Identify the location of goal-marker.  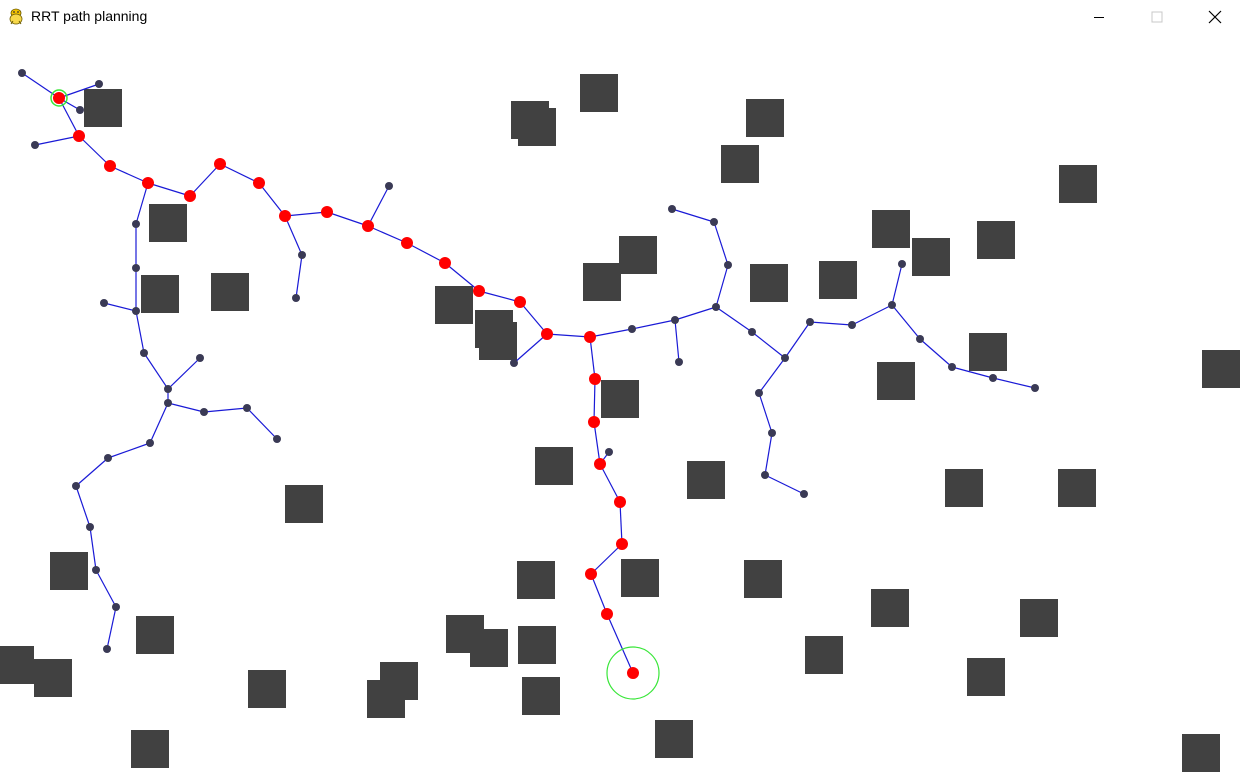
(633, 673).